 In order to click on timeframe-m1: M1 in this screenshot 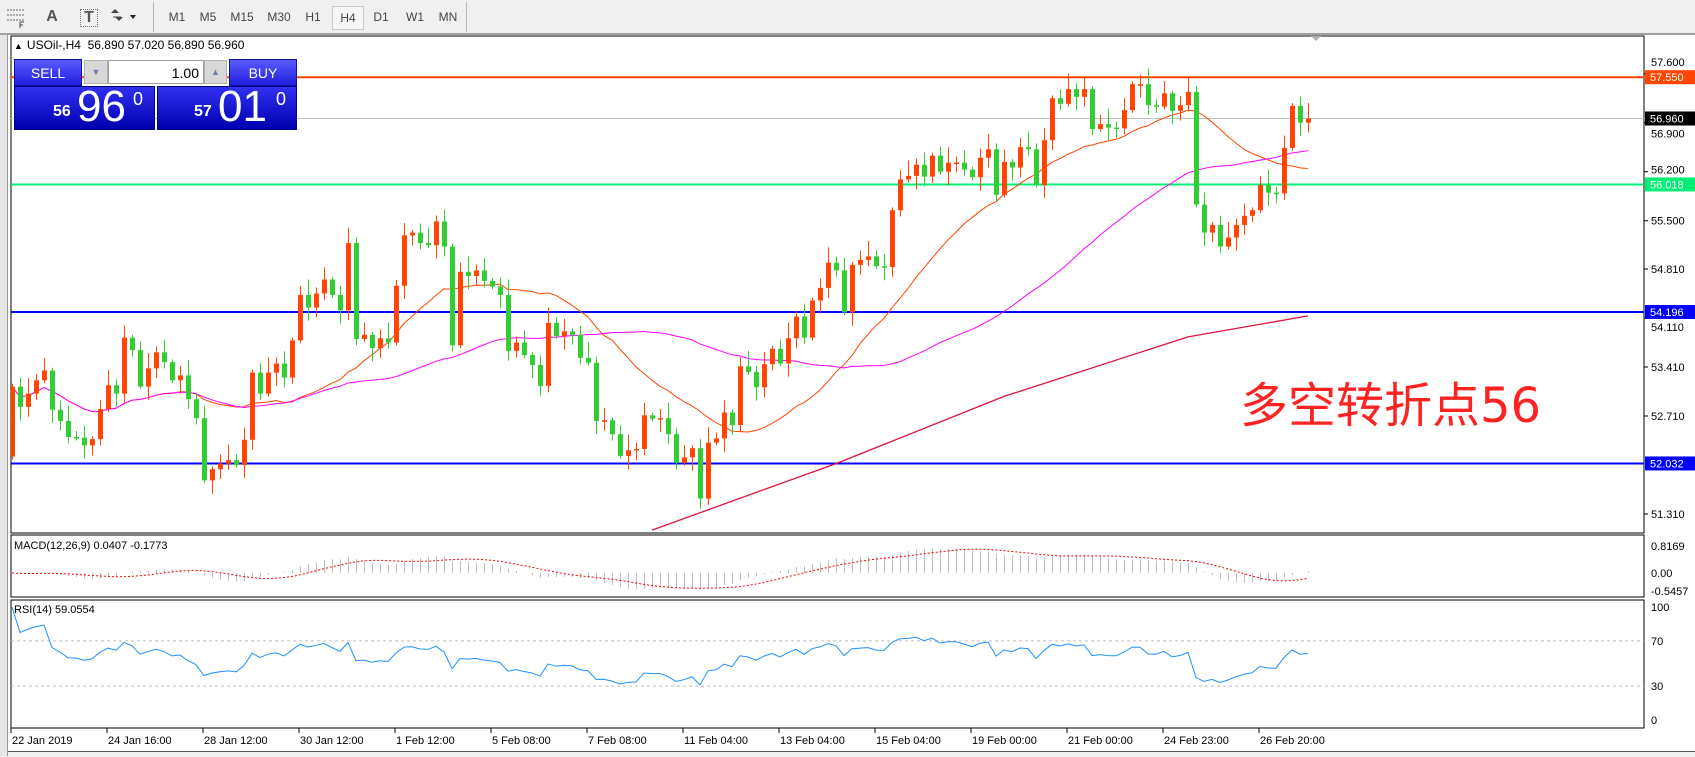, I will do `click(177, 17)`.